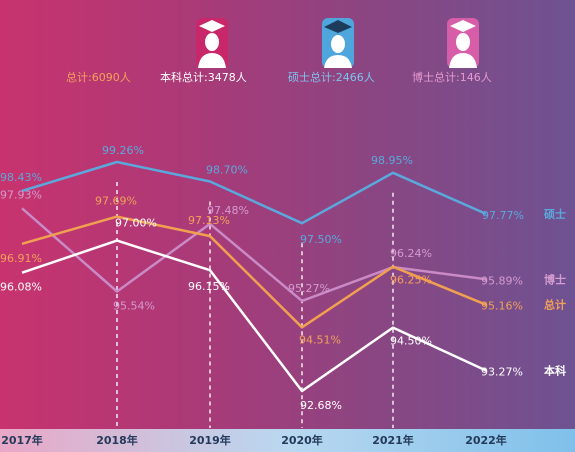 This screenshot has height=452, width=575. Describe the element at coordinates (411, 341) in the screenshot. I see `data-label-bachelor: 94.50%` at that location.